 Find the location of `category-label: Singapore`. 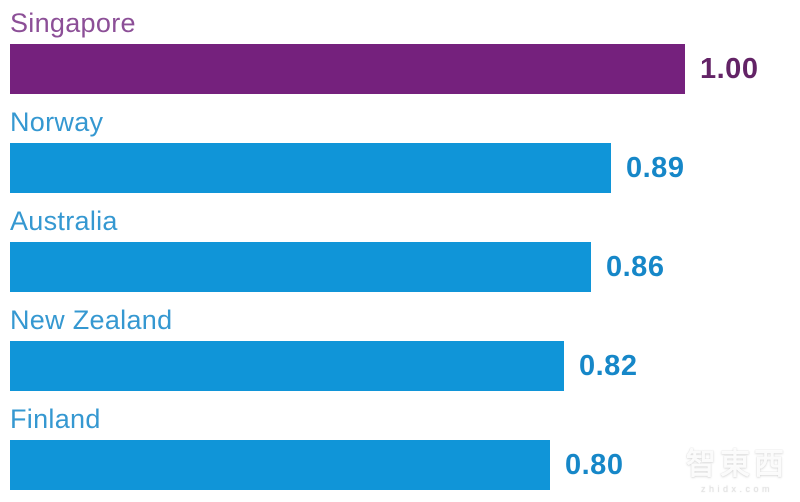

category-label: Singapore is located at coordinates (73, 23).